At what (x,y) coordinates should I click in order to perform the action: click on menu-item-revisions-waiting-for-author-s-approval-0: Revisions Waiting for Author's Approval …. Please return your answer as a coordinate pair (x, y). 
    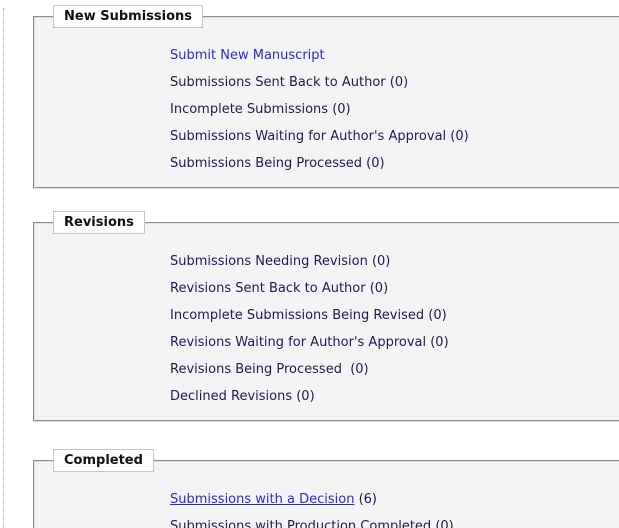
    Looking at the image, I should click on (309, 342).